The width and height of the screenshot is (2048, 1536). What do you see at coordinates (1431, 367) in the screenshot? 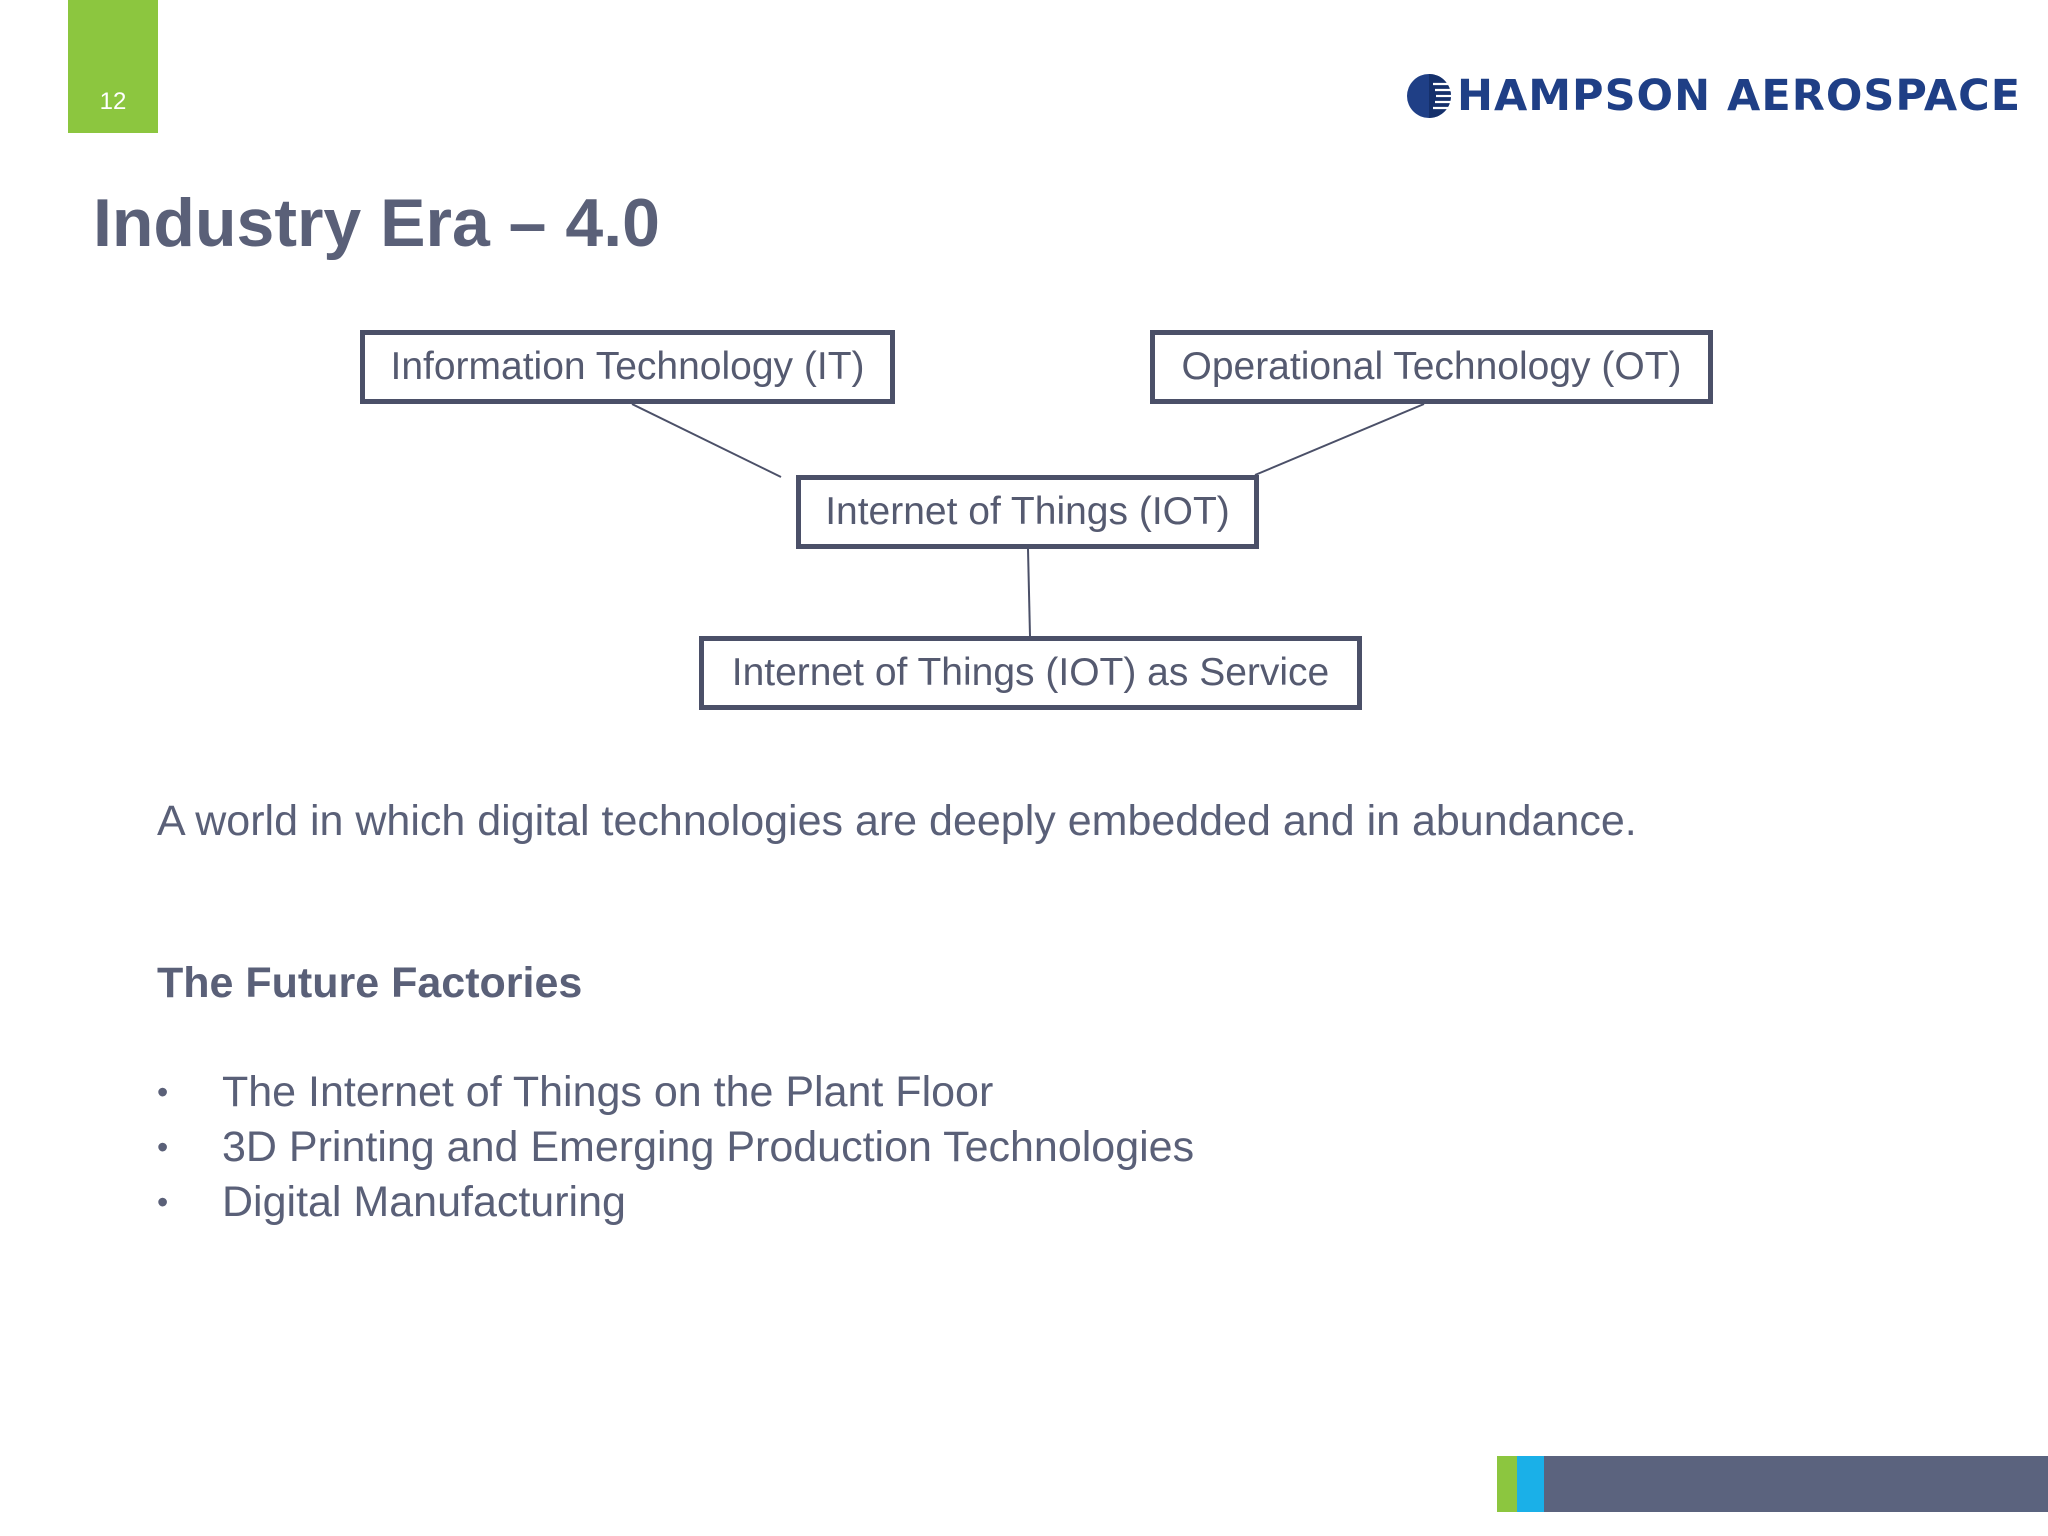
I see `node-operational-technology: Operational Technology (OT)` at bounding box center [1431, 367].